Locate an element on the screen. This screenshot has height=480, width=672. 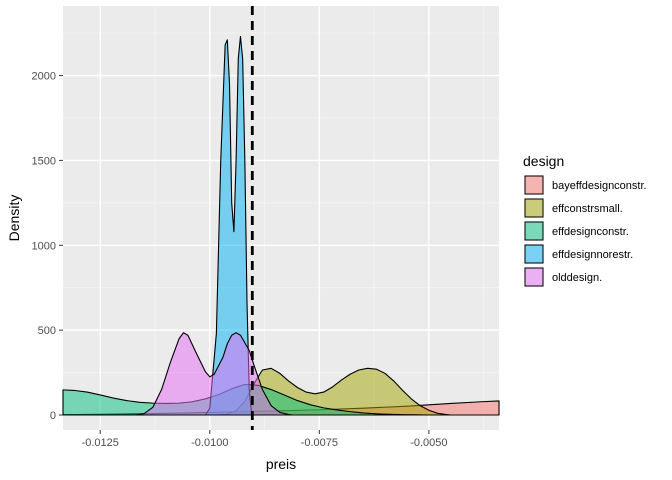
y-axis-title: Density is located at coordinates (14, 218).